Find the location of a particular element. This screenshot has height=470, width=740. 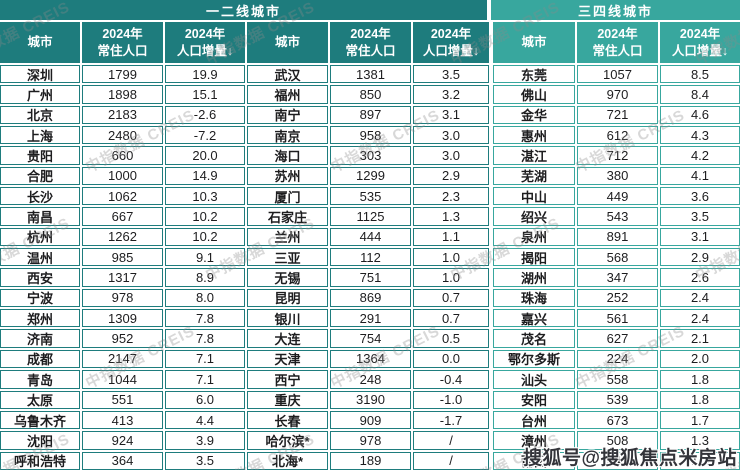

population-column-header: 2024年 常住人口 is located at coordinates (370, 42).